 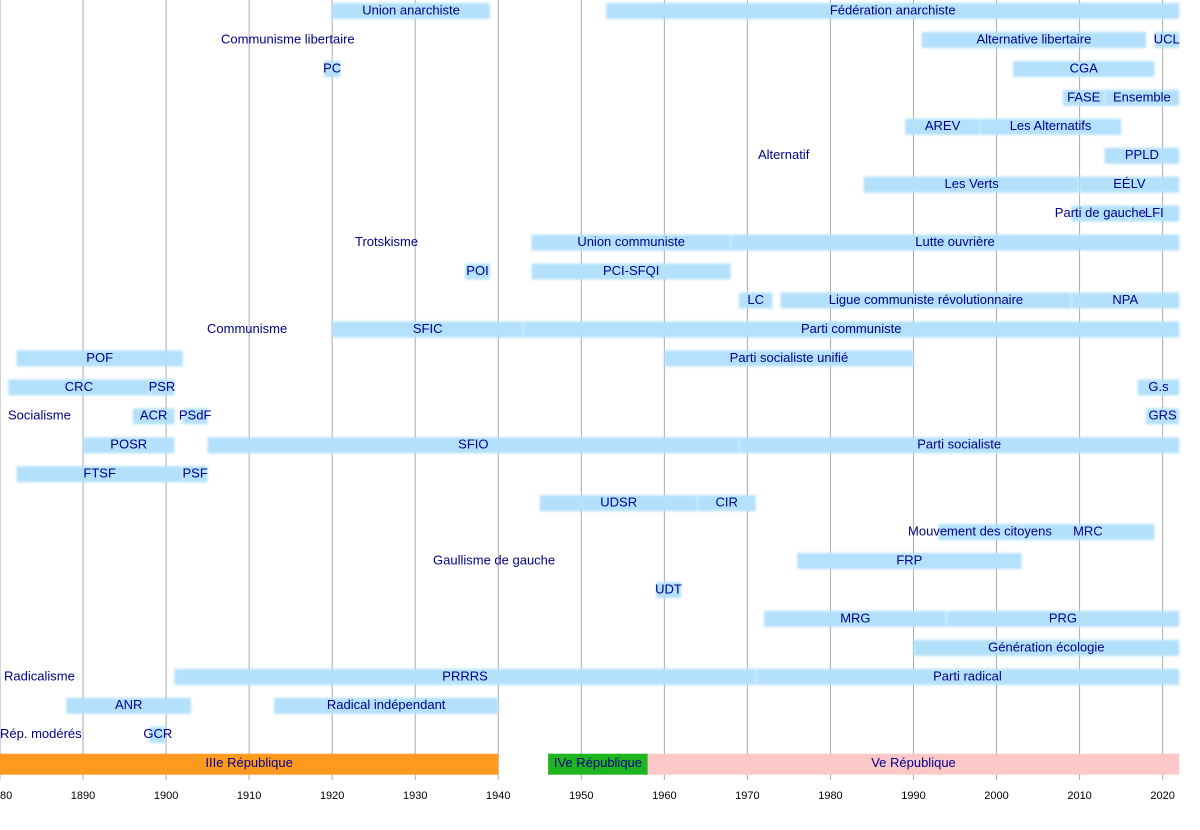 I want to click on party-label: POI, so click(x=477, y=270).